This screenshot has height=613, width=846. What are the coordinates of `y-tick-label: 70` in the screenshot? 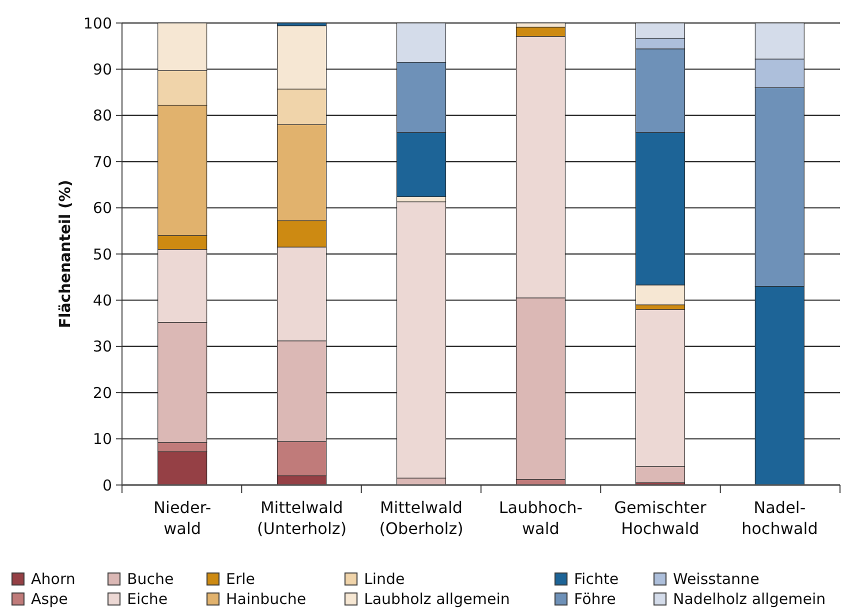 It's located at (102, 161).